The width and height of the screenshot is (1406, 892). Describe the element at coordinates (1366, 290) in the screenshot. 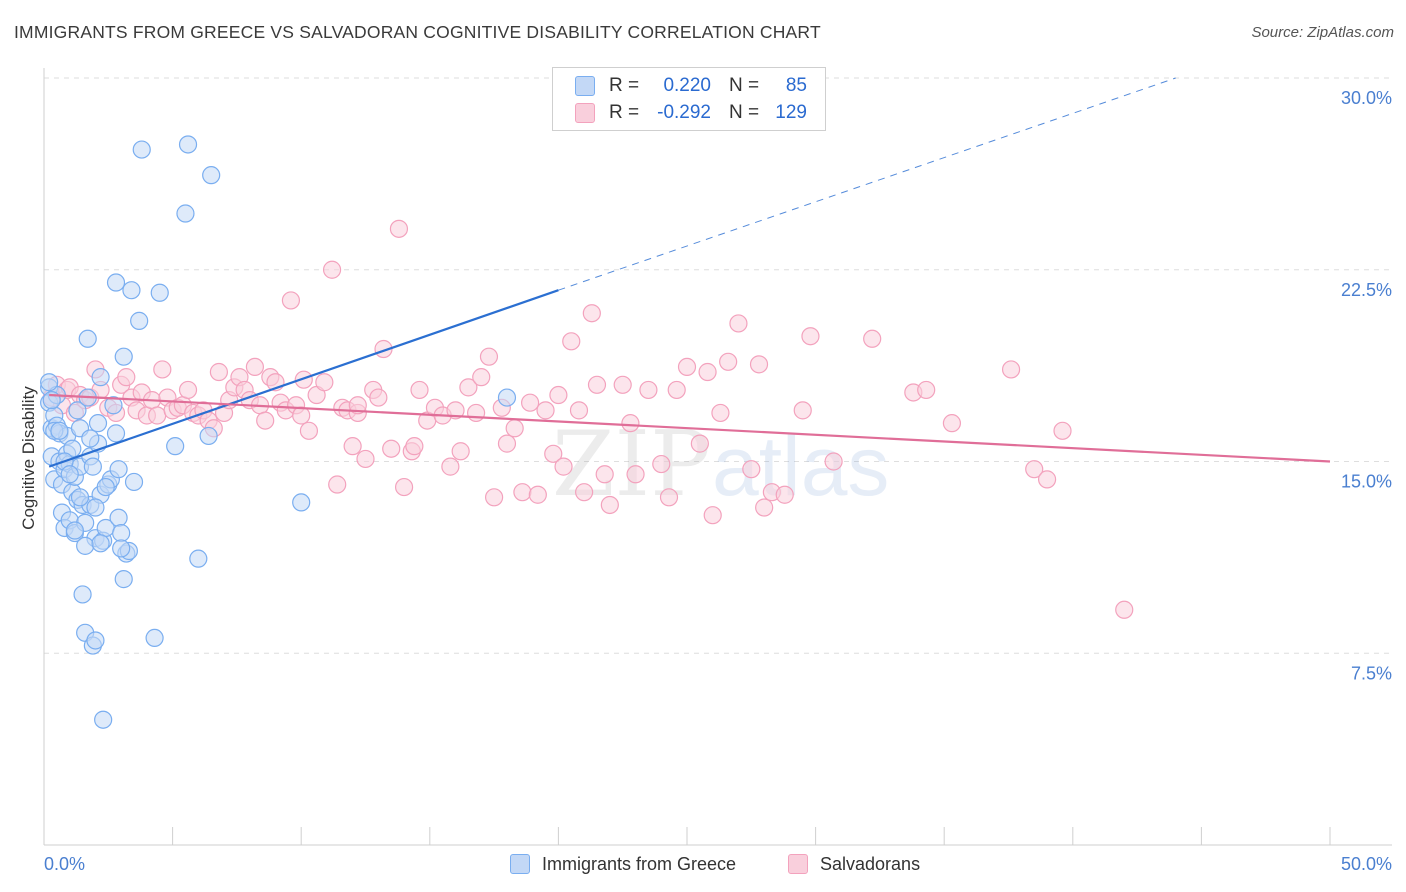

I see `y-tick-label: 22.5%` at that location.